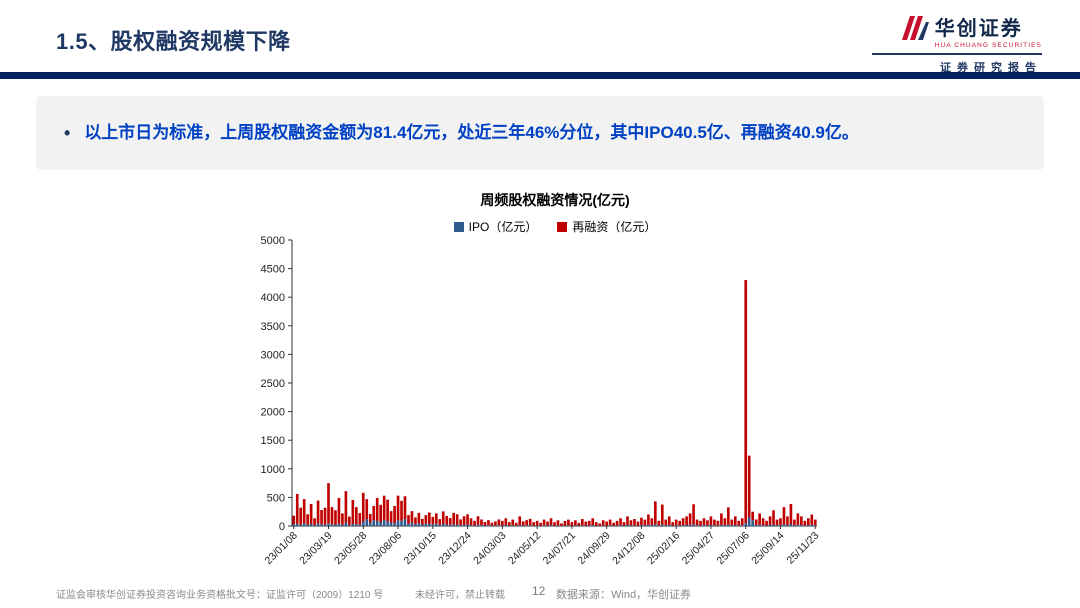 This screenshot has width=1080, height=608. I want to click on logo-text: 华创证券, so click(978, 29).